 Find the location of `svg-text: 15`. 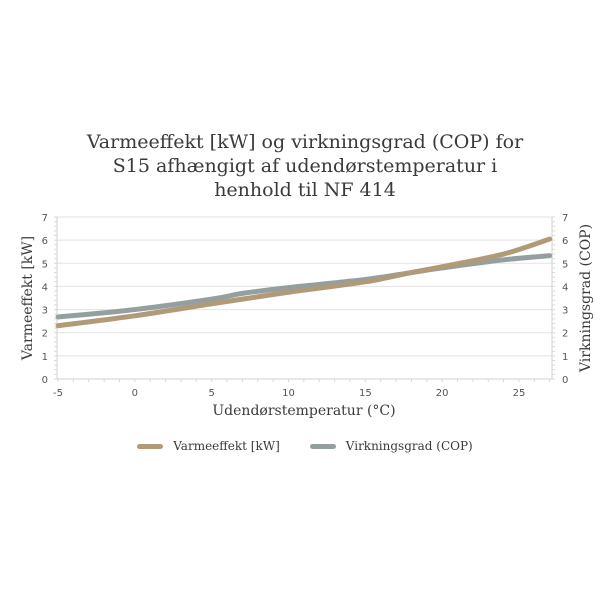

svg-text: 15 is located at coordinates (365, 393).